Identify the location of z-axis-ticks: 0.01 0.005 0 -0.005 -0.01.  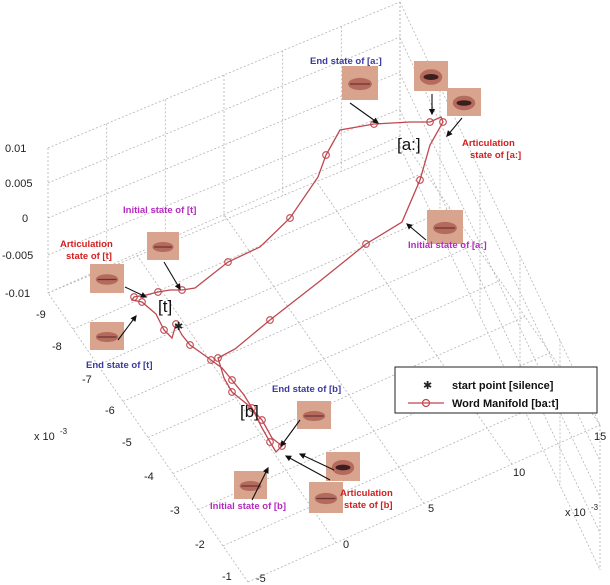
(17, 221).